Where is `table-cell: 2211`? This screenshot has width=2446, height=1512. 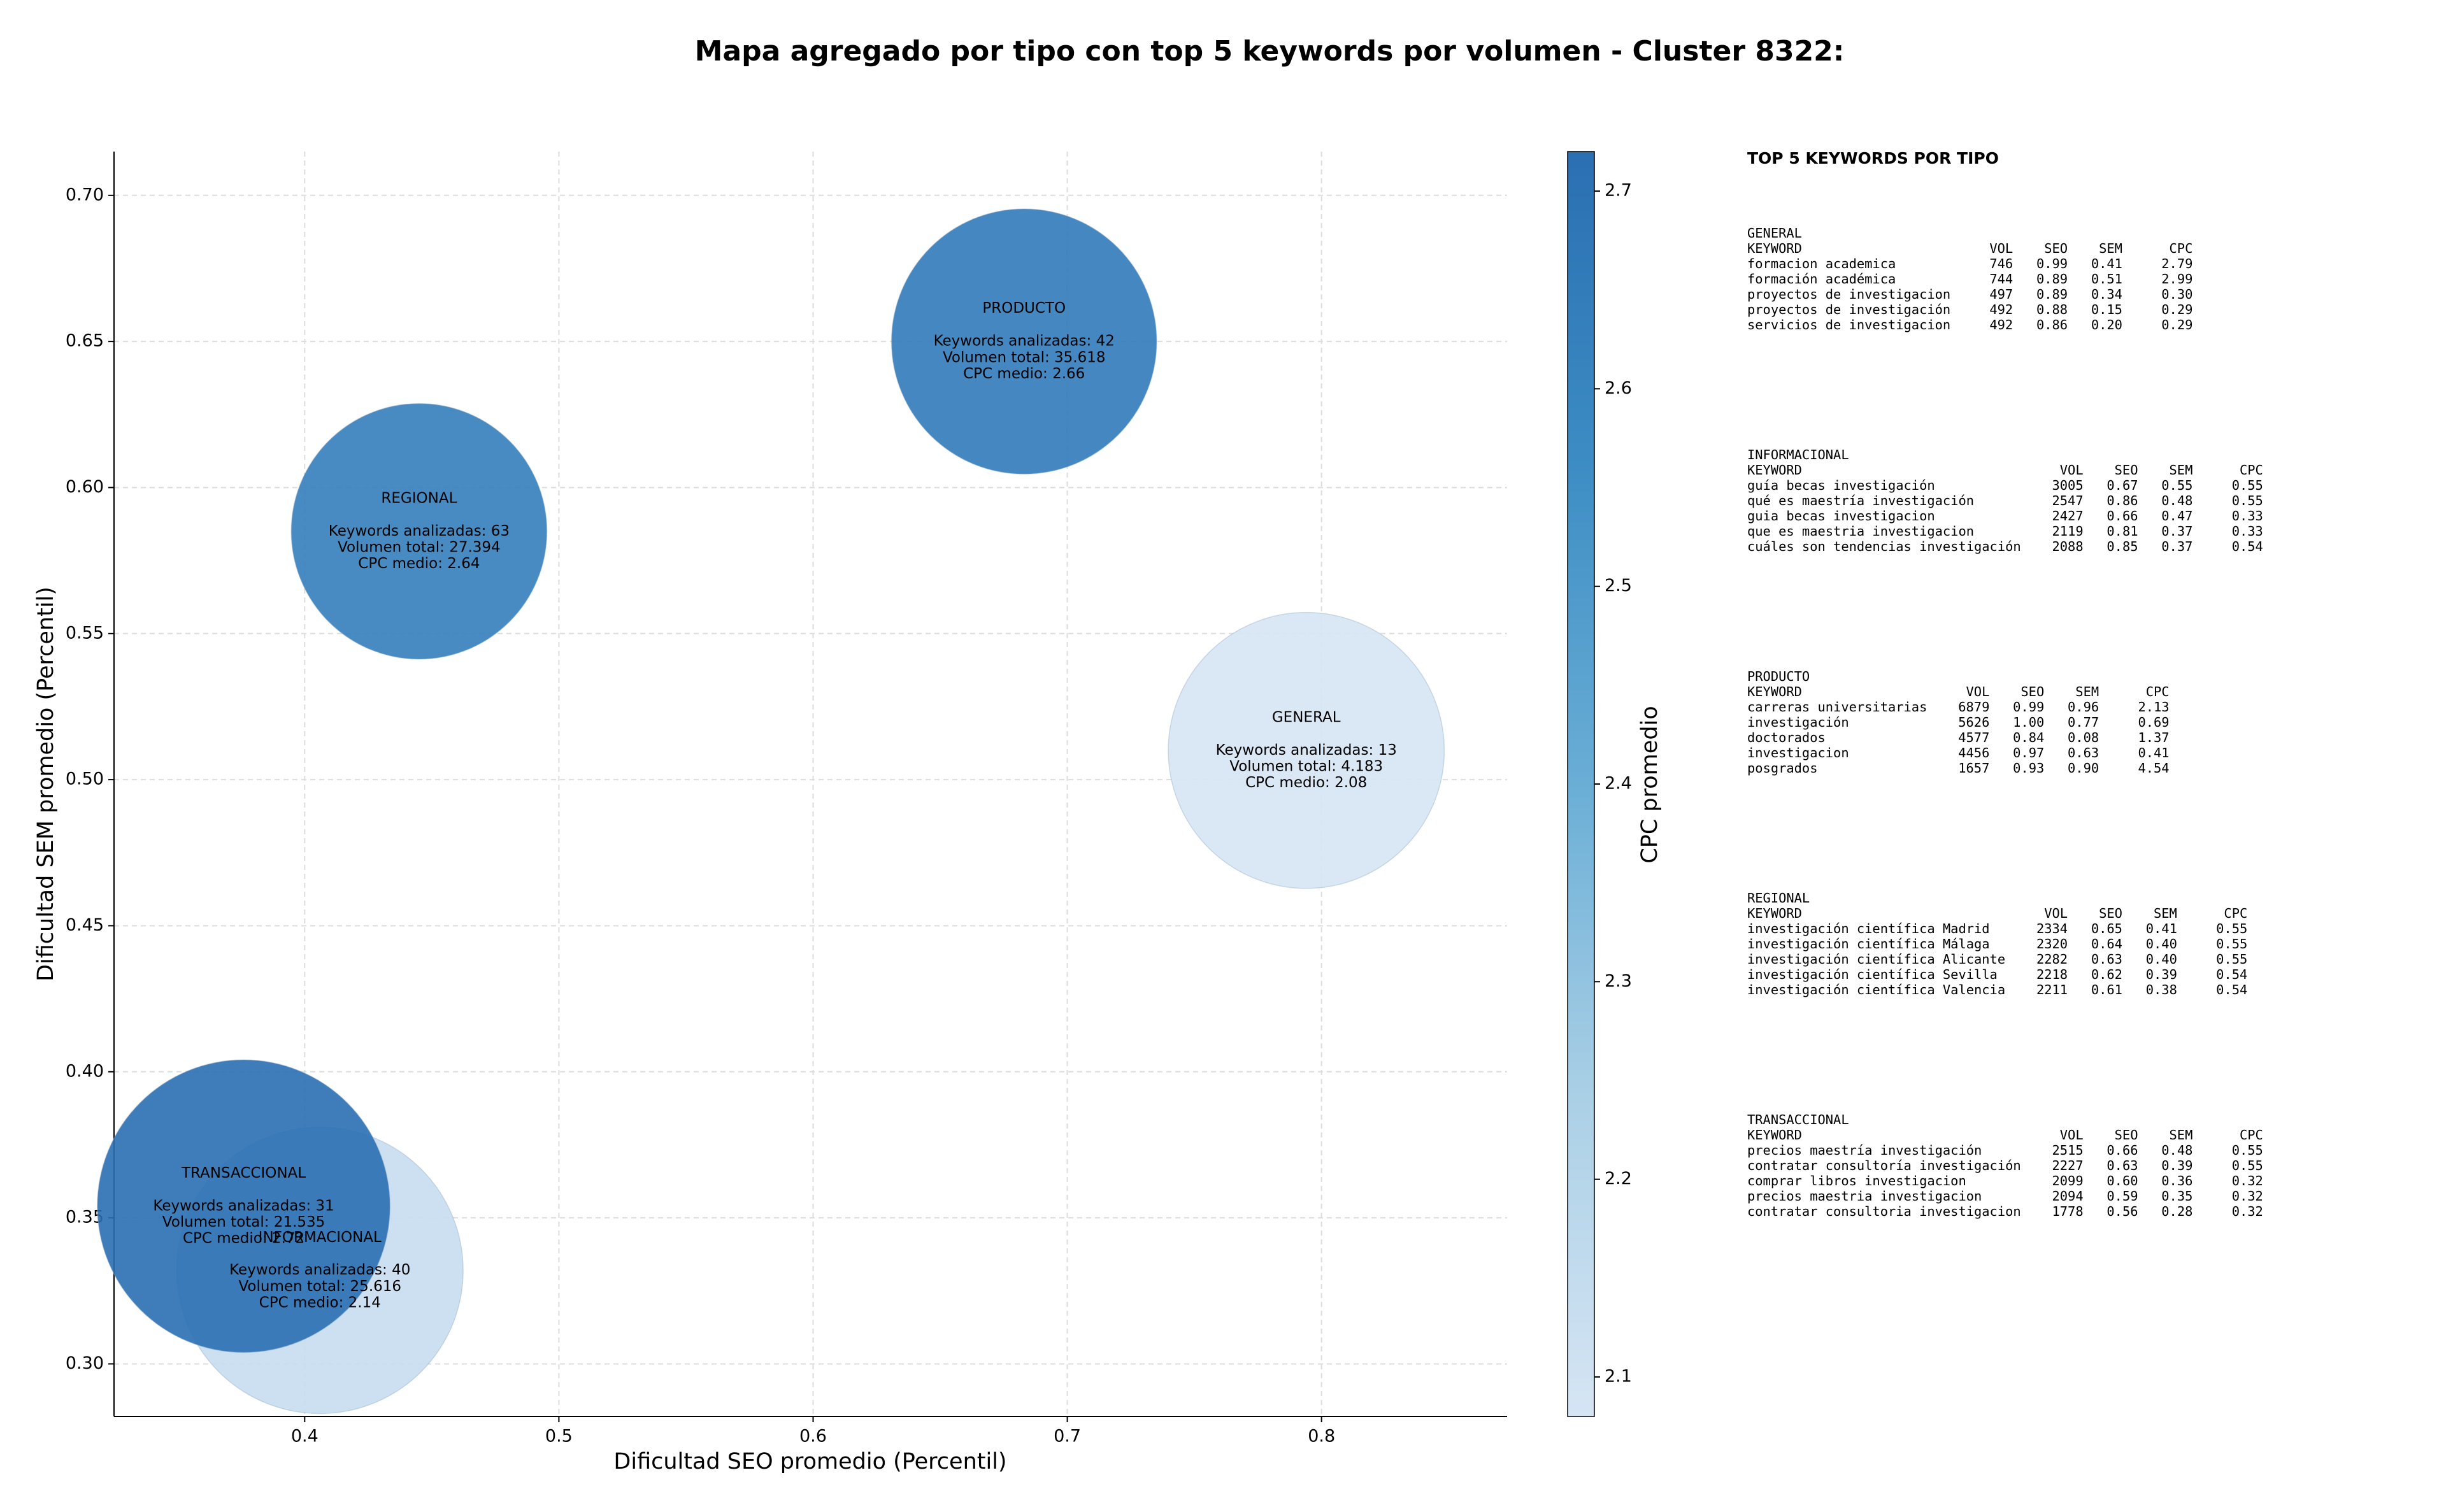 table-cell: 2211 is located at coordinates (2052, 989).